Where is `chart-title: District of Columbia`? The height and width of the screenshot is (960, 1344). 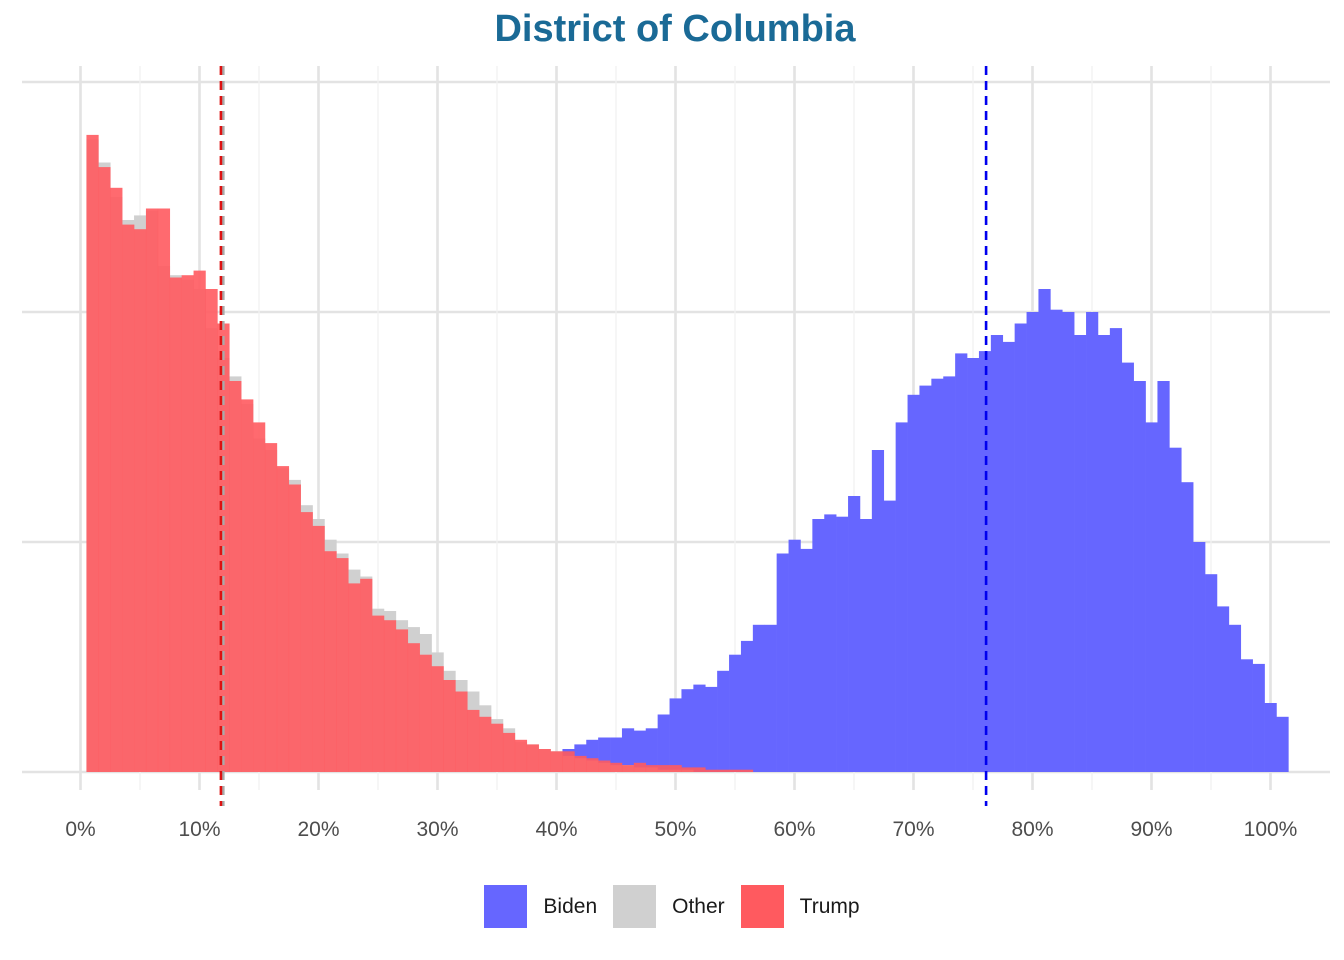
chart-title: District of Columbia is located at coordinates (675, 29).